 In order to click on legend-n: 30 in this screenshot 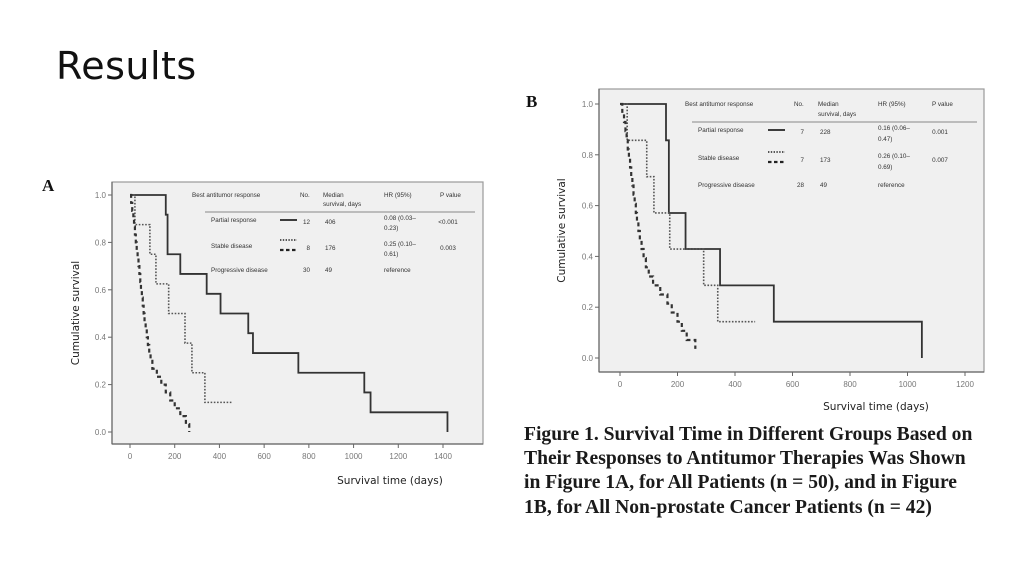, I will do `click(307, 270)`.